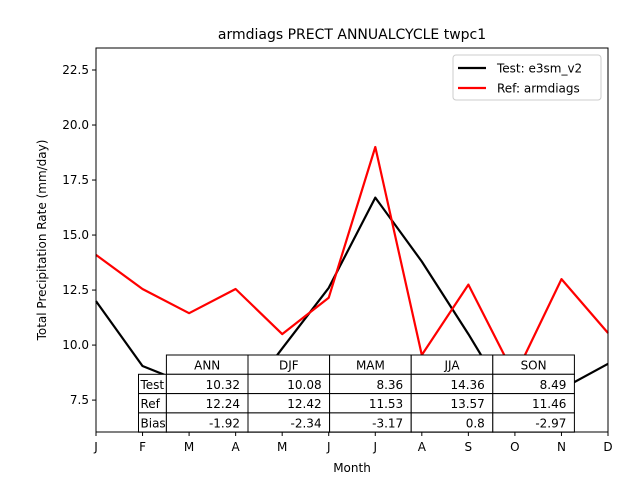  I want to click on table-header-djf: DJF, so click(289, 366).